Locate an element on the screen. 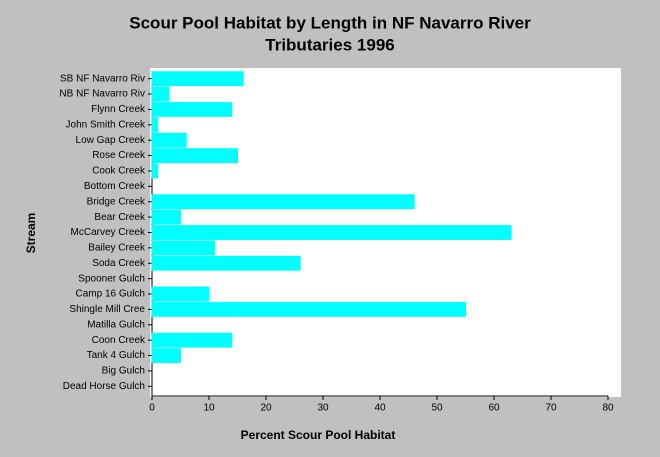 The image size is (660, 457). y-tick-label: Soda Creek is located at coordinates (119, 263).